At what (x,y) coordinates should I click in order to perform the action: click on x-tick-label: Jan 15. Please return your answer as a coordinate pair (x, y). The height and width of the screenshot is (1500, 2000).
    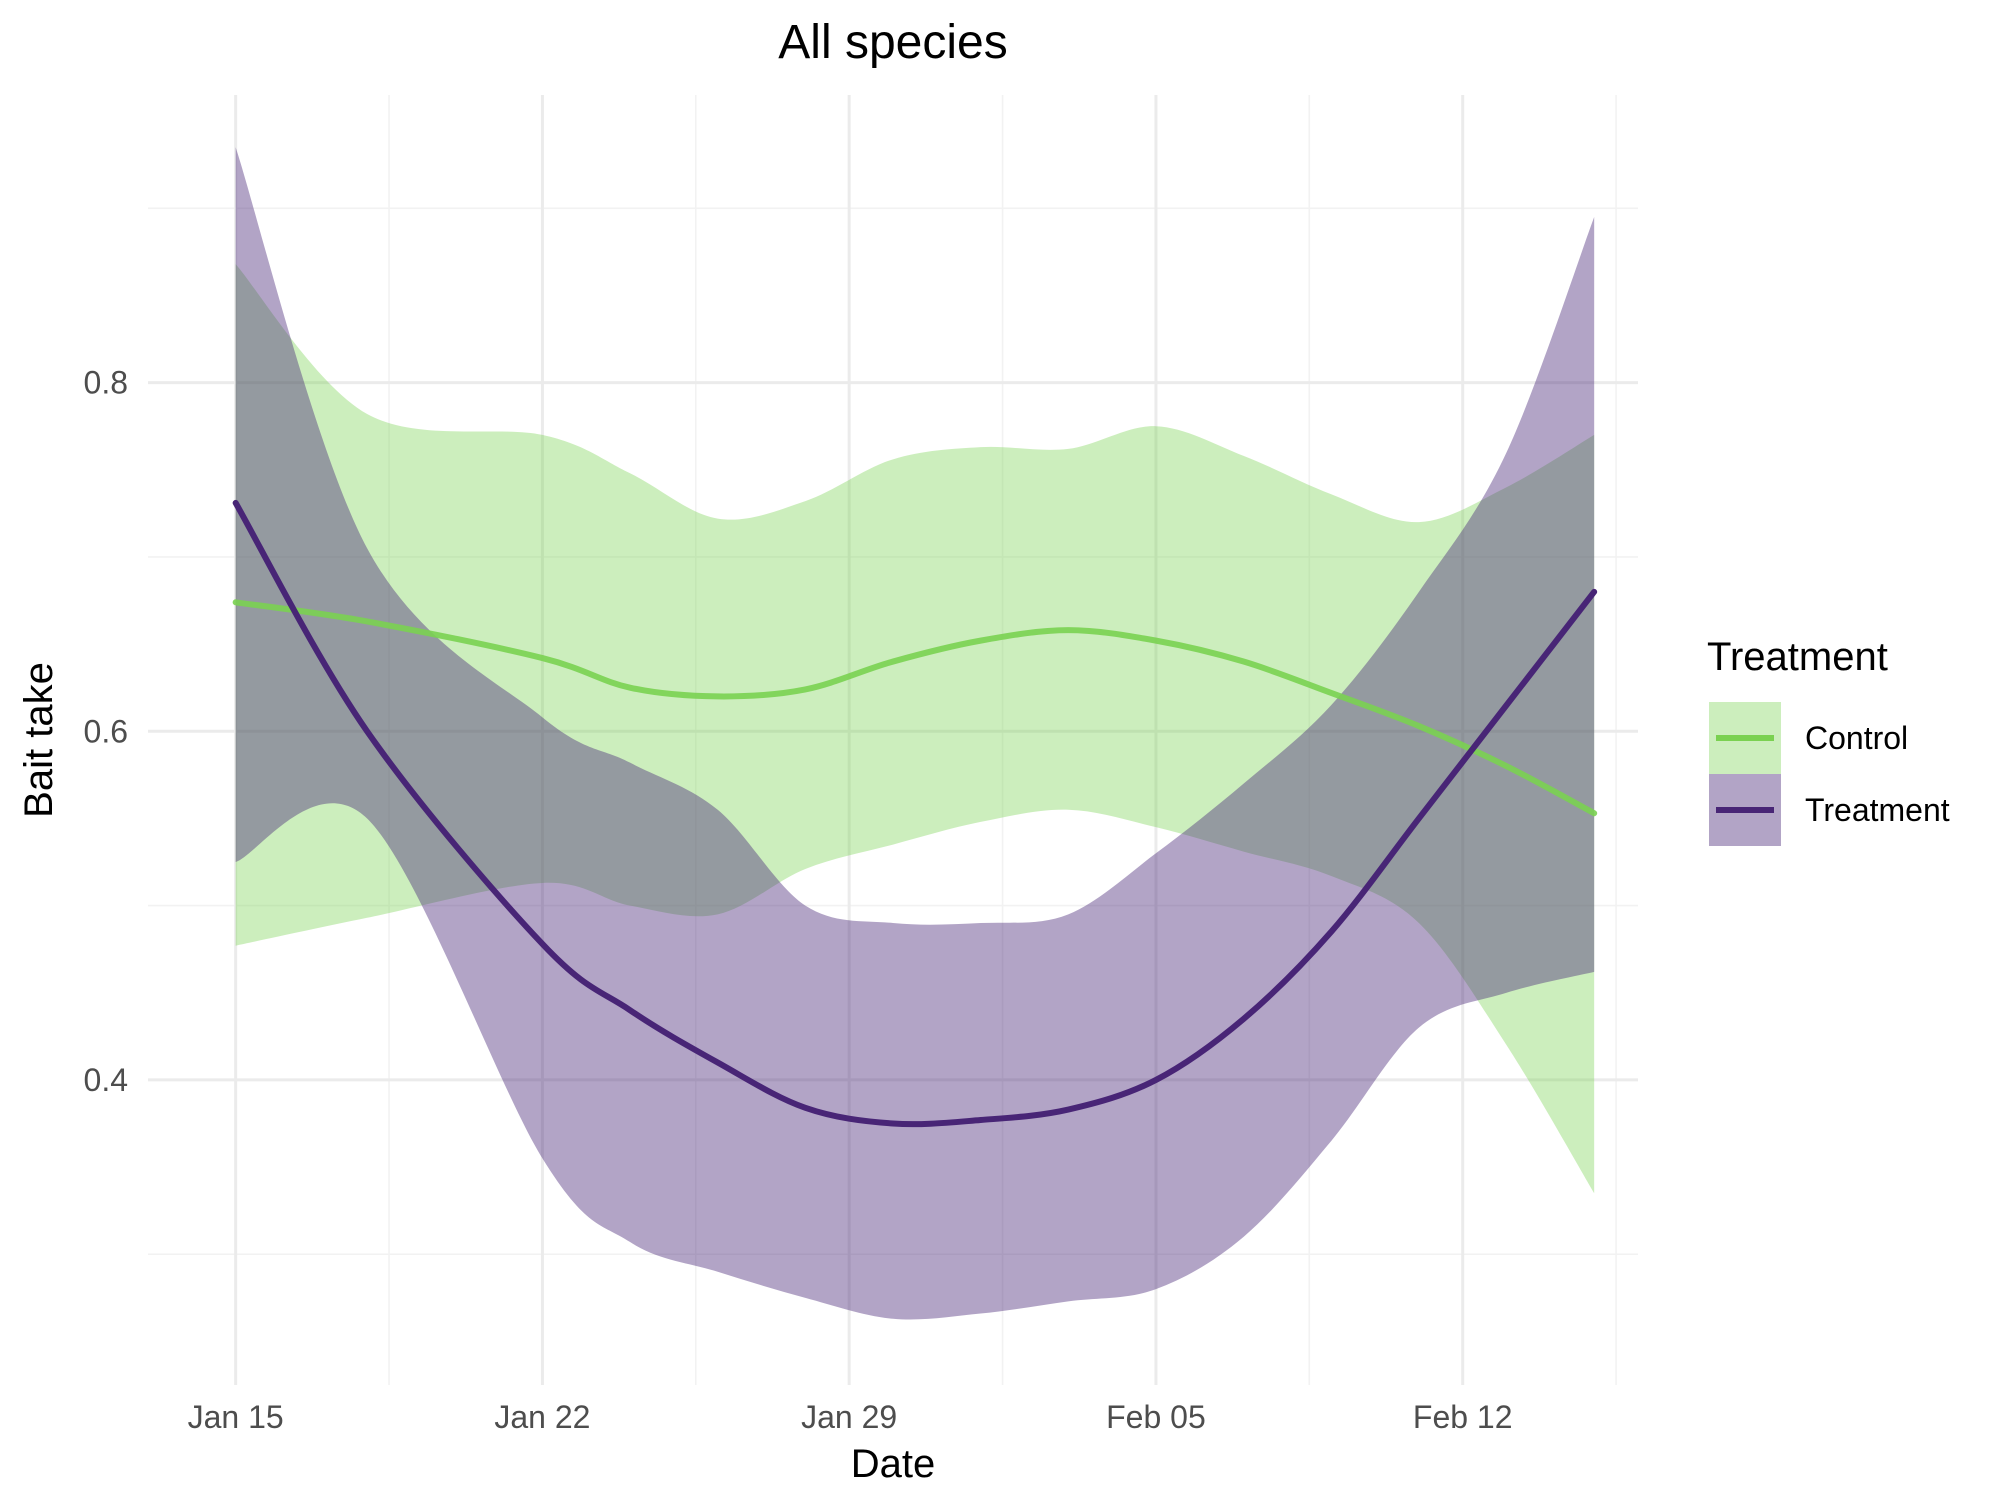
    Looking at the image, I should click on (236, 1417).